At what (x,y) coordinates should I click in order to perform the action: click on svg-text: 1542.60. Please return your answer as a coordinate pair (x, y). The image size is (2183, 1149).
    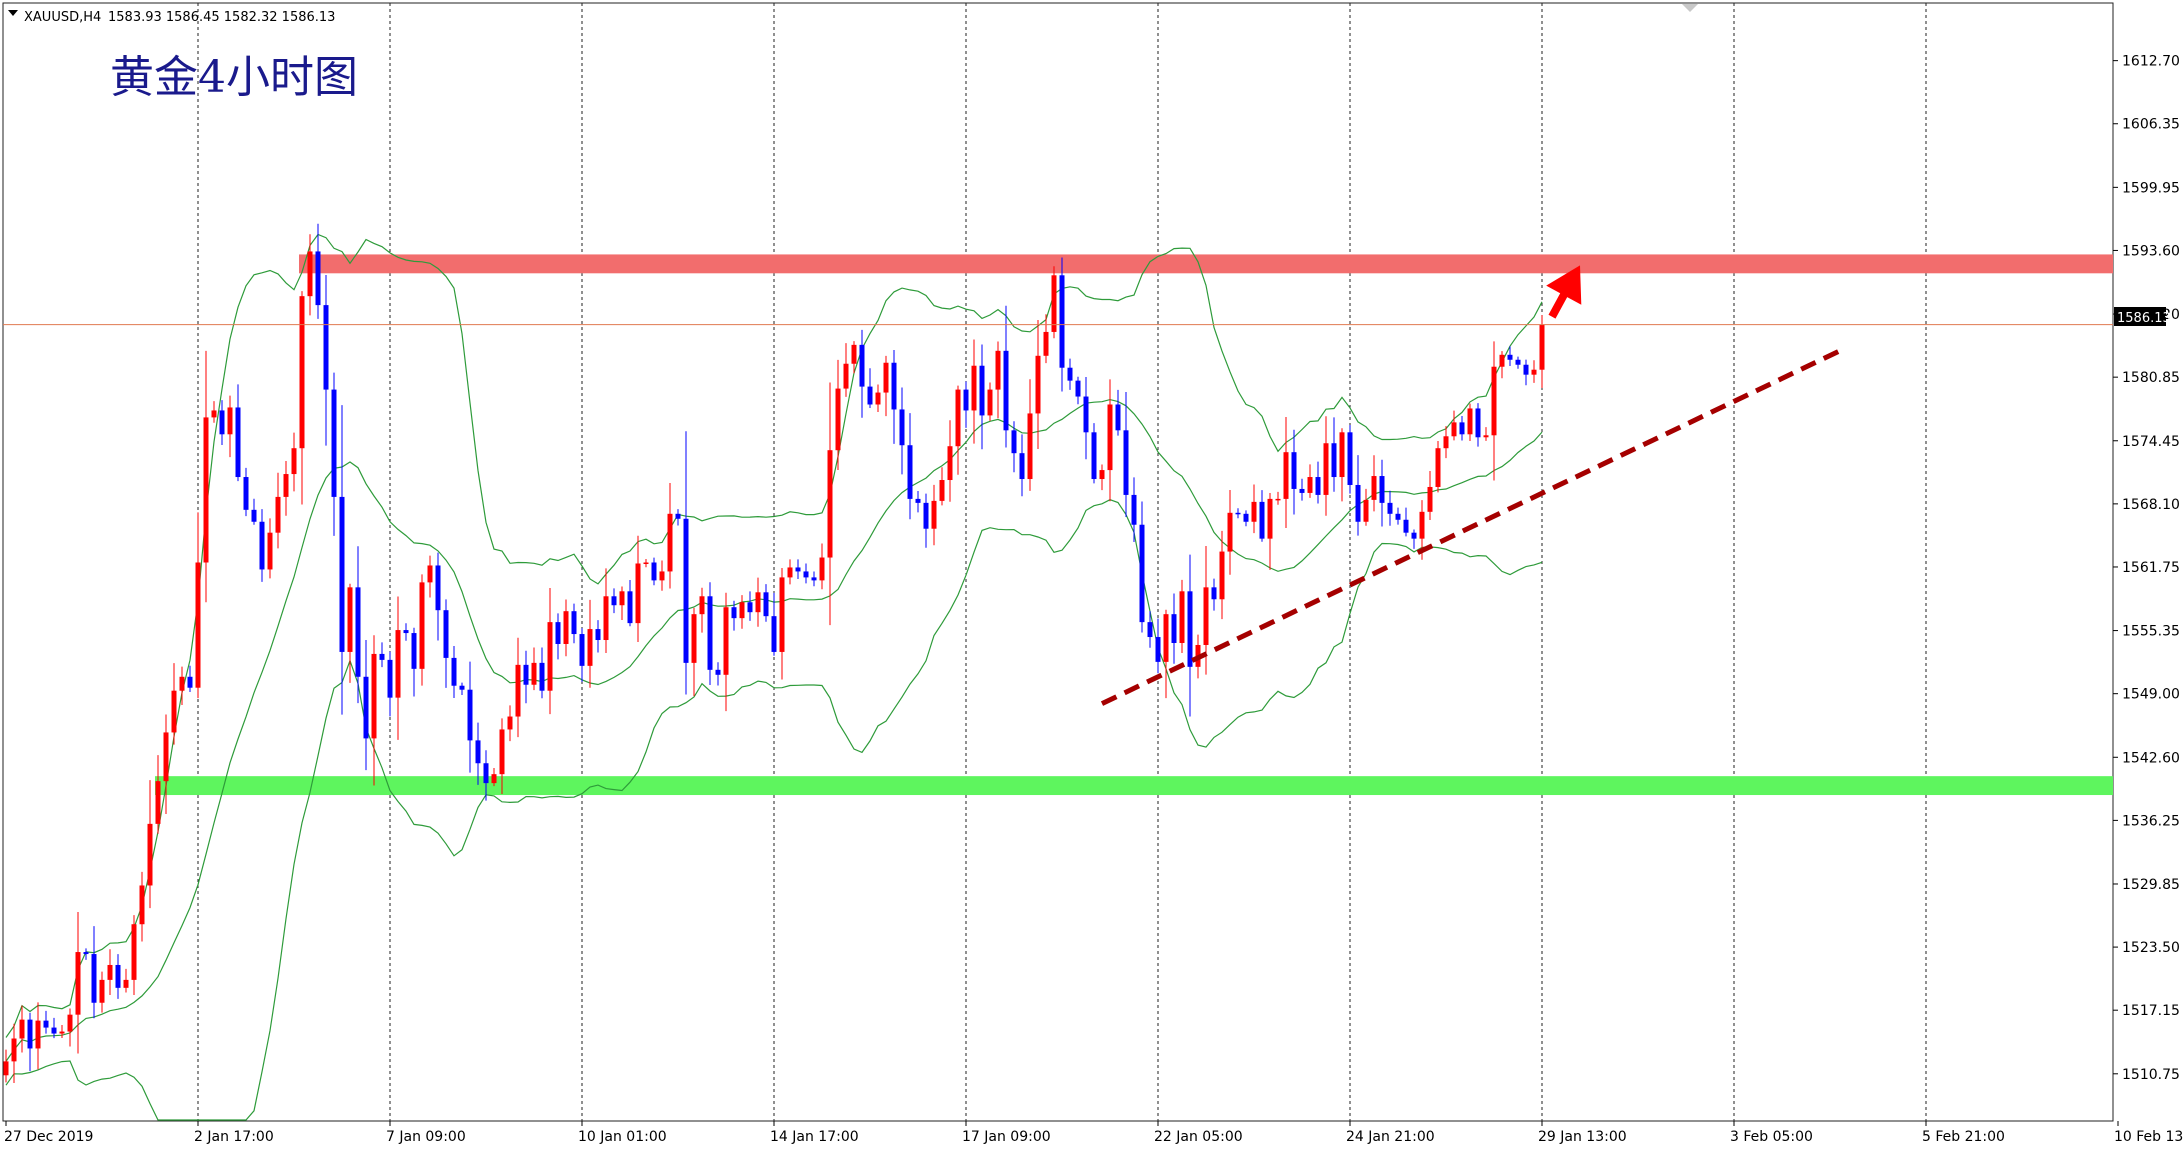
    Looking at the image, I should click on (2151, 758).